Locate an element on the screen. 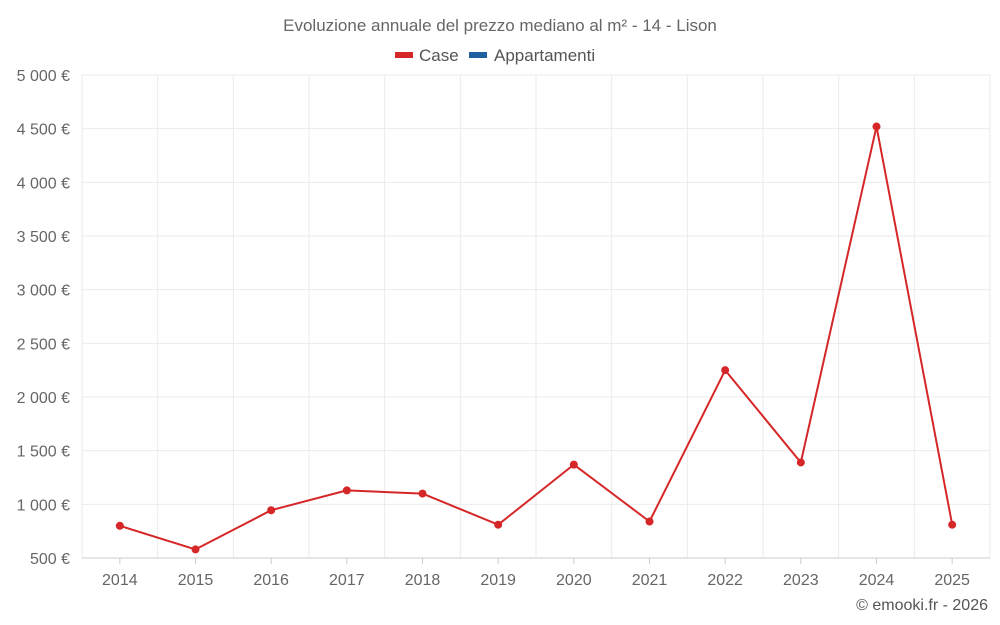  y-tick-label: 2 500 € is located at coordinates (43, 344).